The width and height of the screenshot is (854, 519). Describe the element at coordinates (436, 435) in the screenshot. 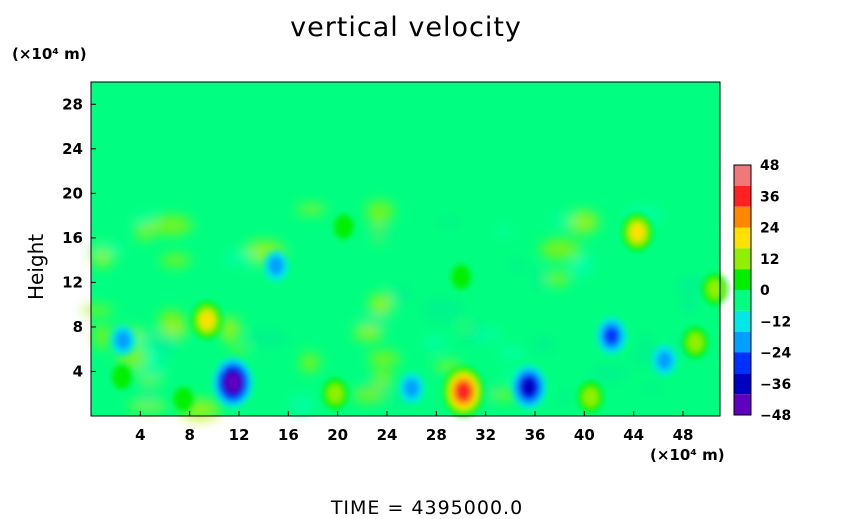

I see `x-tick-label: 28` at that location.